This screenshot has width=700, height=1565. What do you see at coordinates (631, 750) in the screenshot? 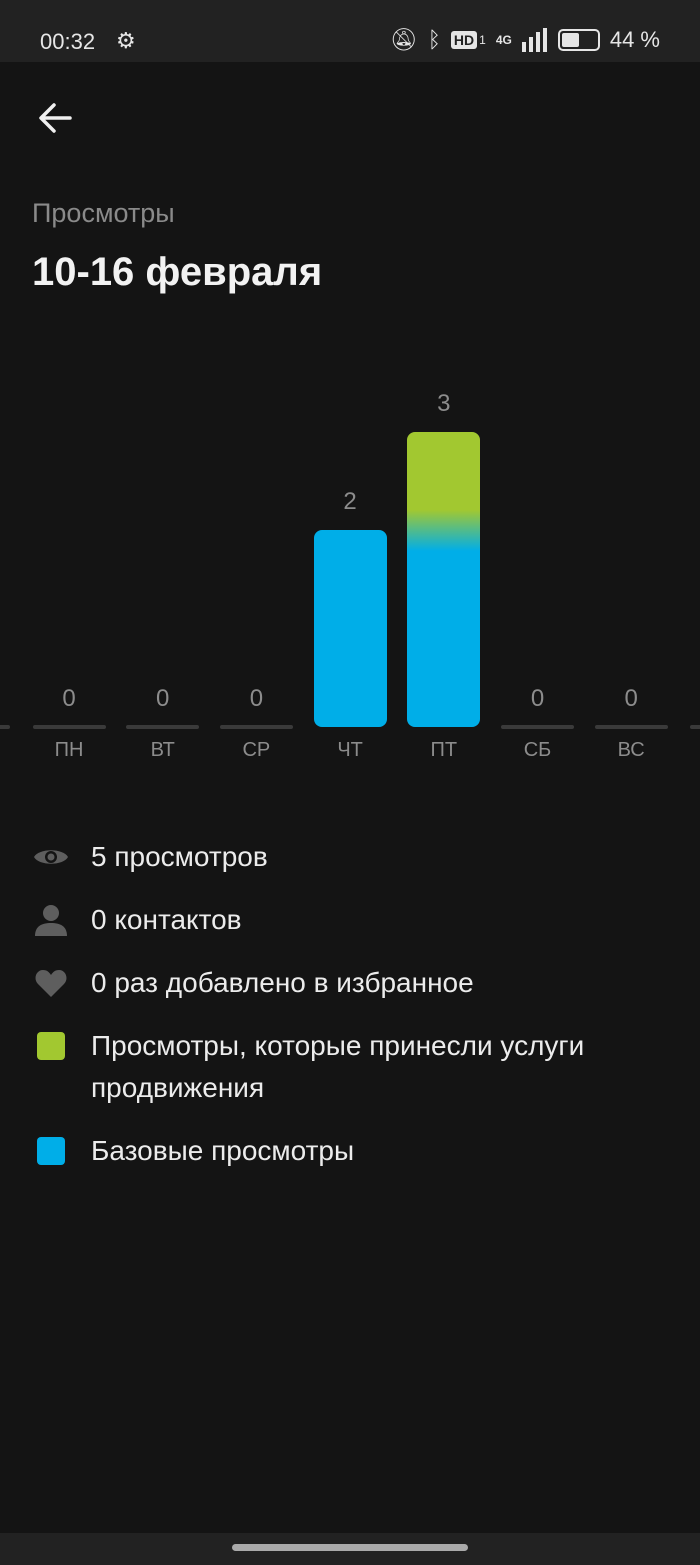
I see `day-label: ВС` at bounding box center [631, 750].